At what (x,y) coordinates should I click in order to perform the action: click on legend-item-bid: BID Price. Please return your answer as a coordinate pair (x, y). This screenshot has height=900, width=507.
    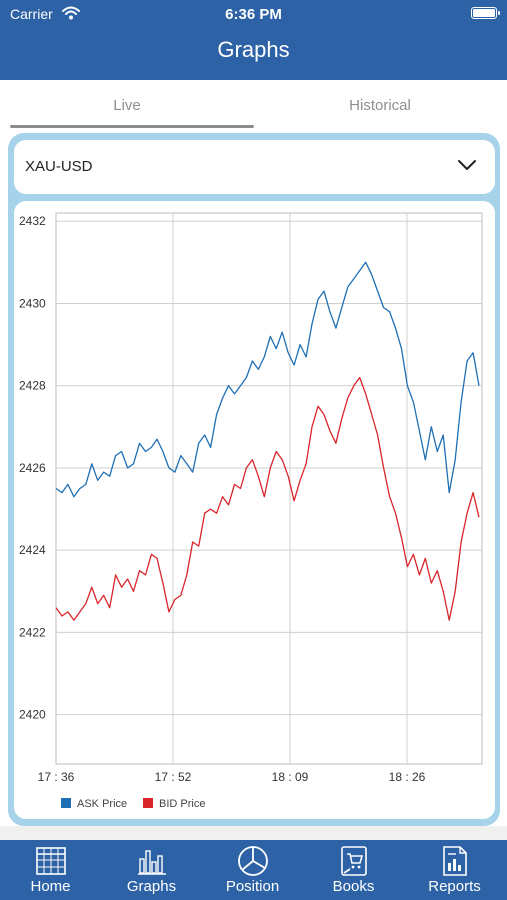
    Looking at the image, I should click on (174, 804).